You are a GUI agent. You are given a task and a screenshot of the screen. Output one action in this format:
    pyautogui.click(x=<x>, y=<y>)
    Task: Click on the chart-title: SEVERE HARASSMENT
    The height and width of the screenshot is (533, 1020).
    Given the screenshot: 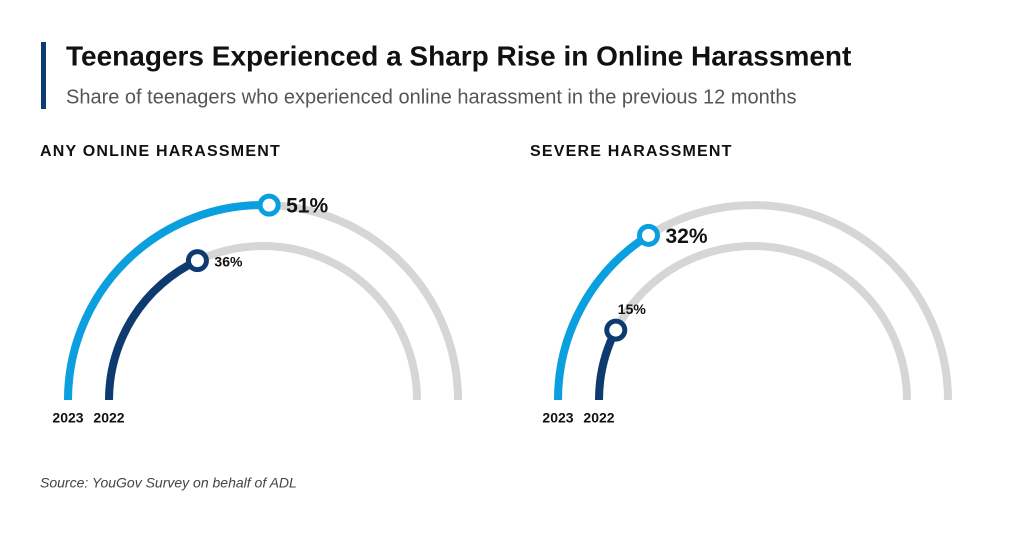 What is the action you would take?
    pyautogui.click(x=631, y=151)
    